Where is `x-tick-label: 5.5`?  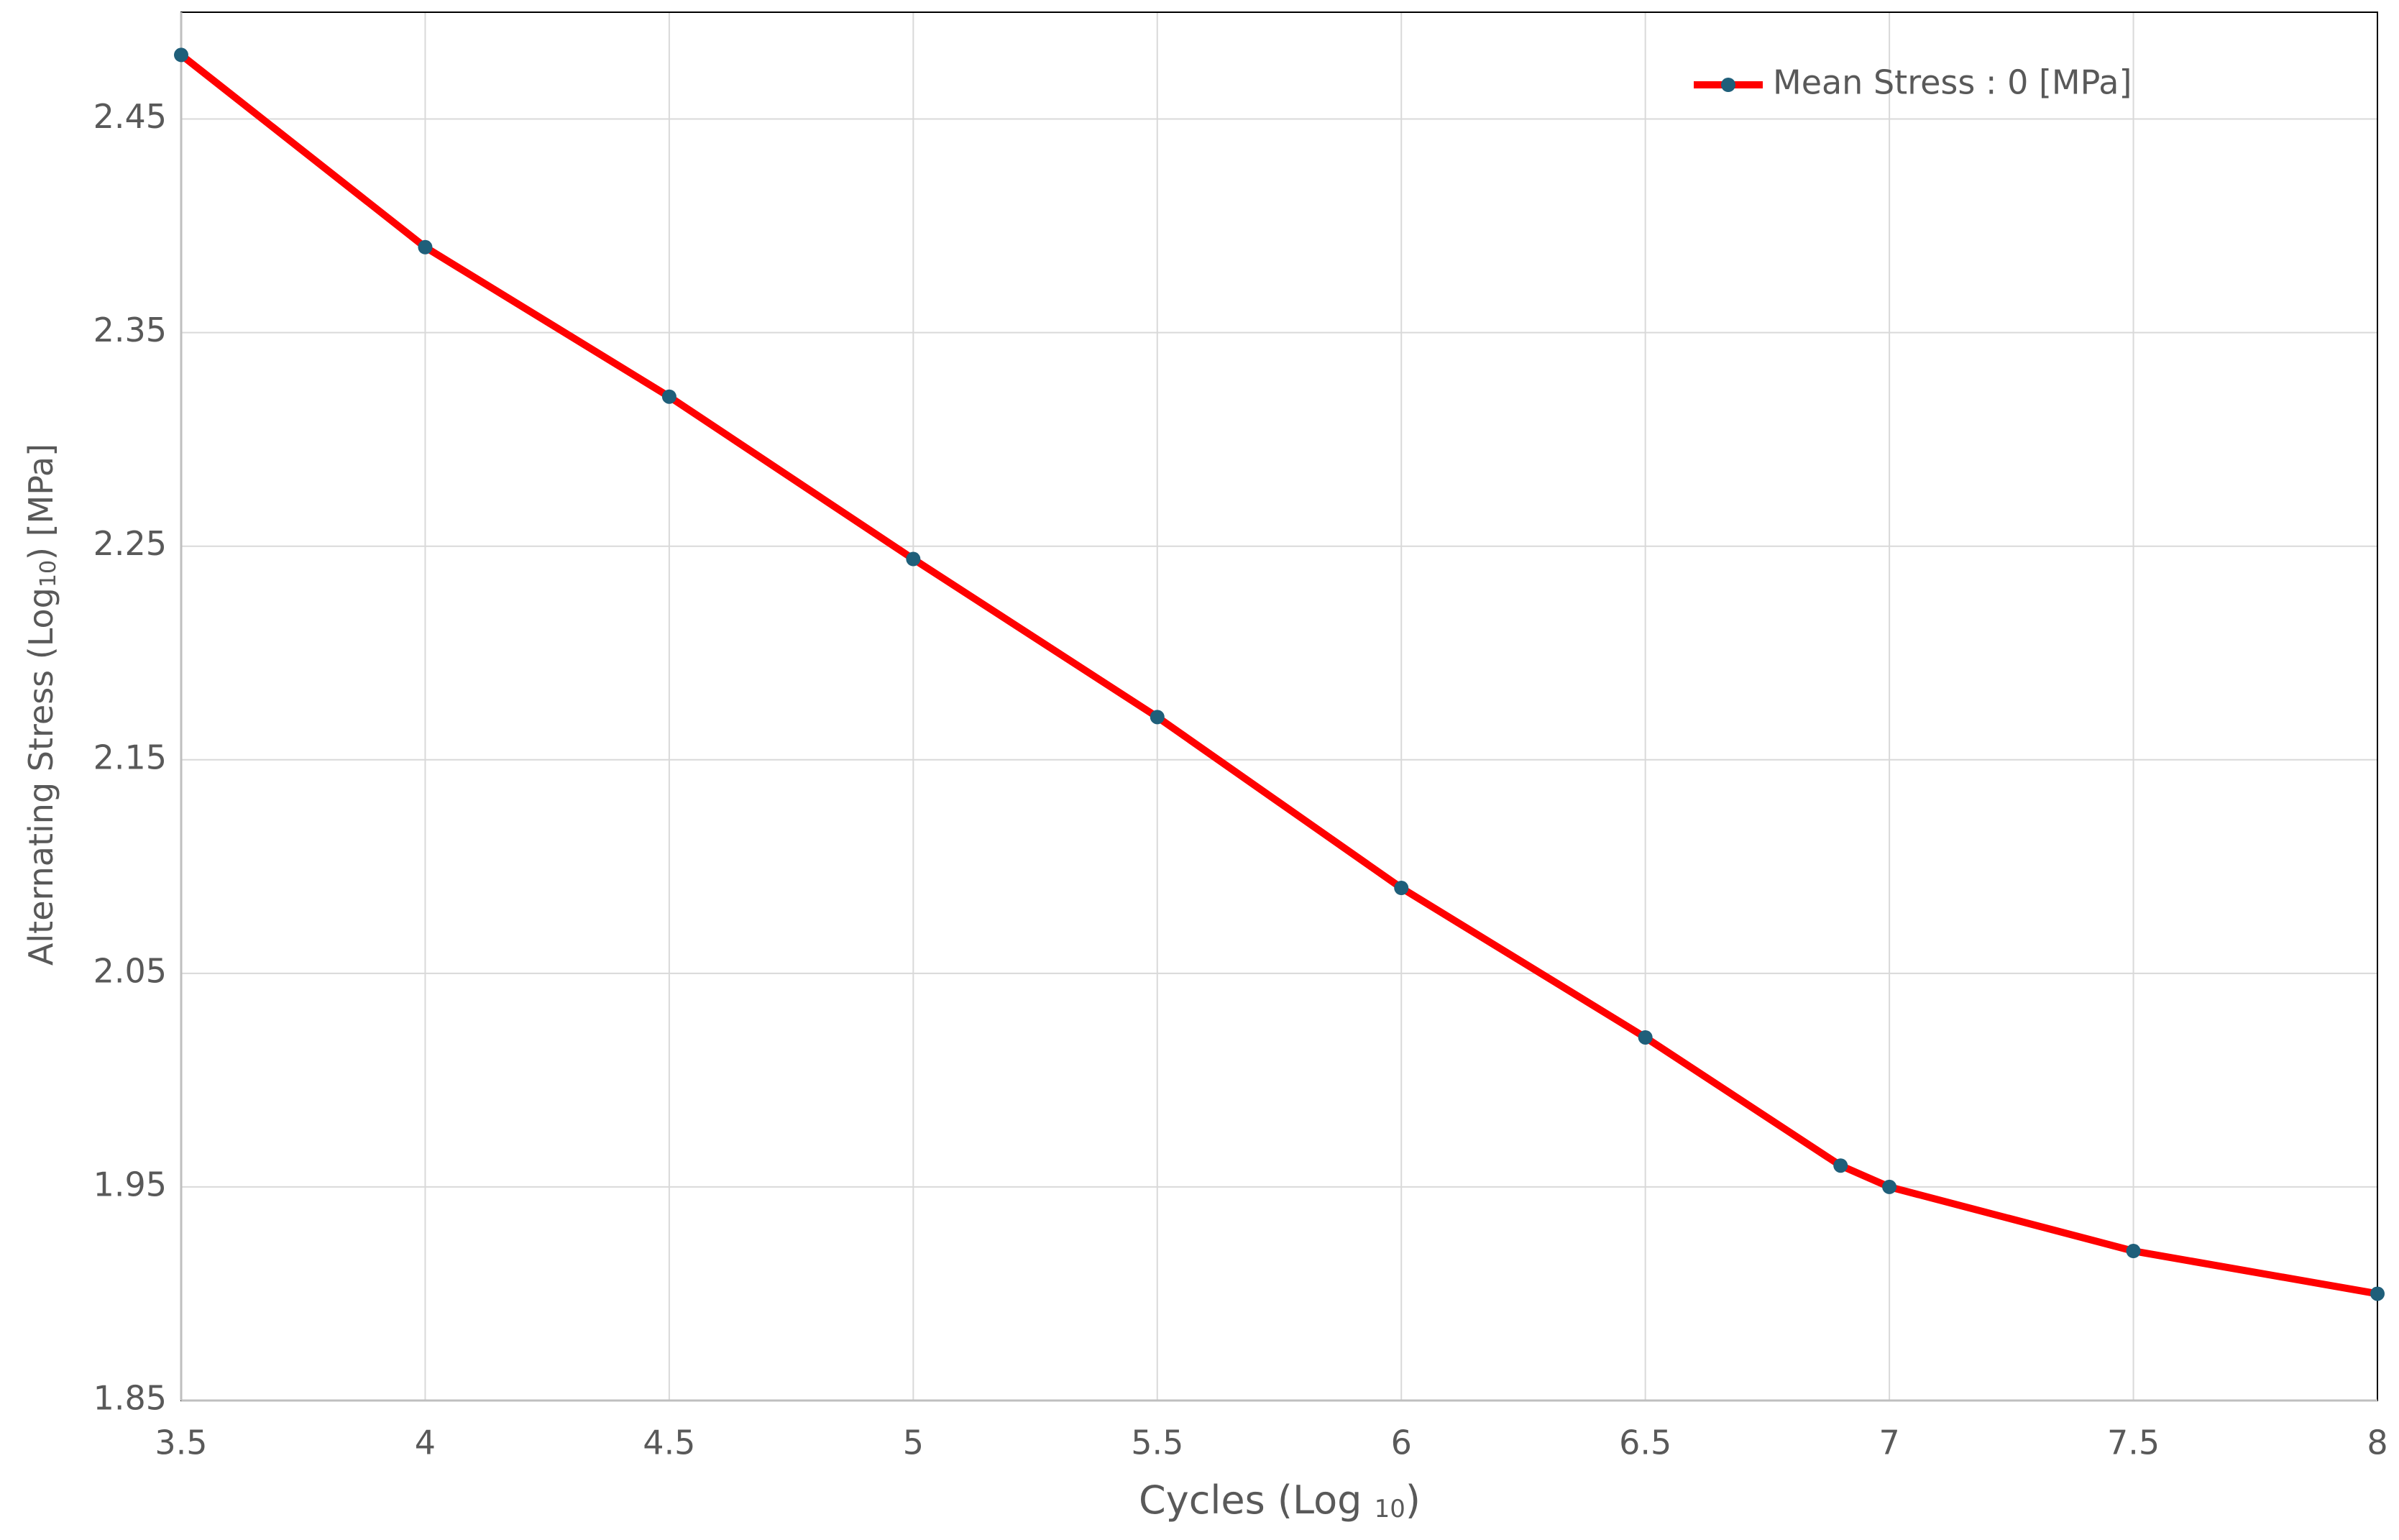 x-tick-label: 5.5 is located at coordinates (1157, 1443).